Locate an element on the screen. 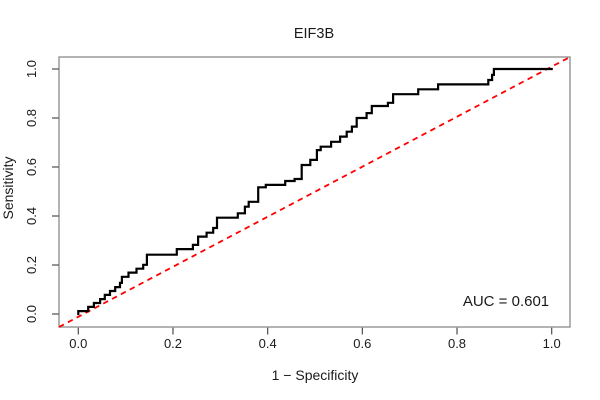 This screenshot has height=400, width=600. y-axis-tick-label: 1.0 is located at coordinates (31, 69).